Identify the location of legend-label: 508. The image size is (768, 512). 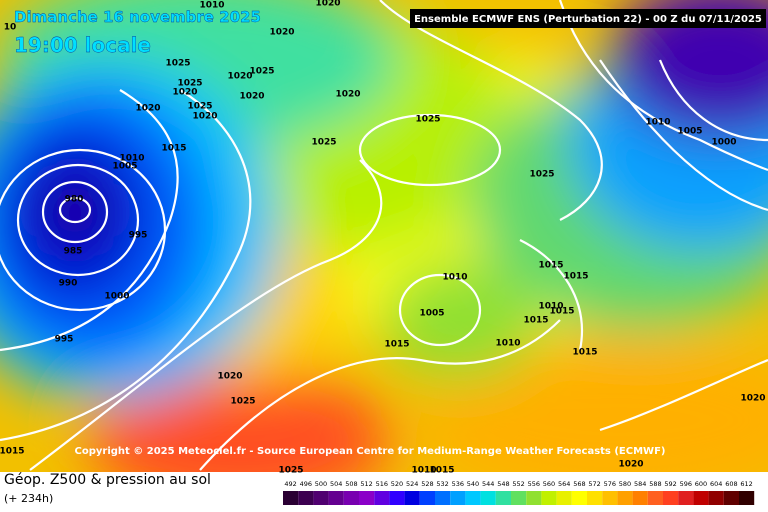
(351, 484).